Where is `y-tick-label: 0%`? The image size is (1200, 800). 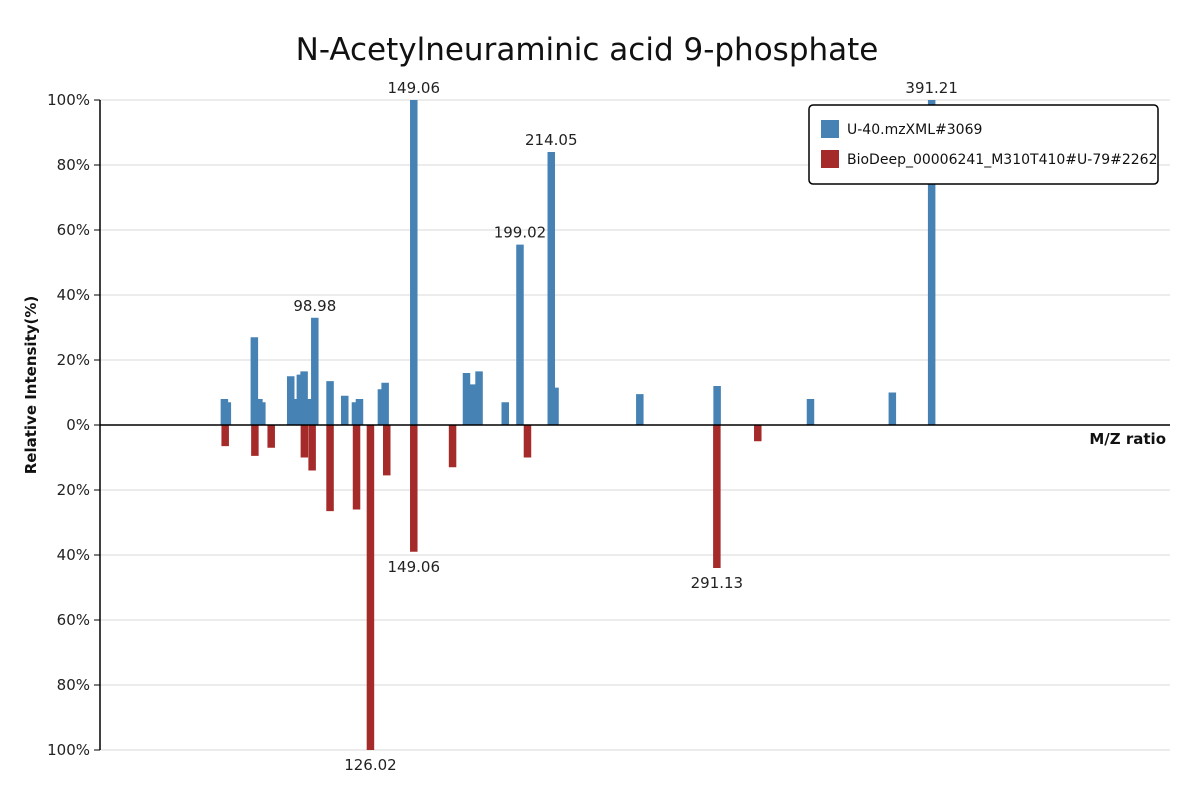 y-tick-label: 0% is located at coordinates (78, 425).